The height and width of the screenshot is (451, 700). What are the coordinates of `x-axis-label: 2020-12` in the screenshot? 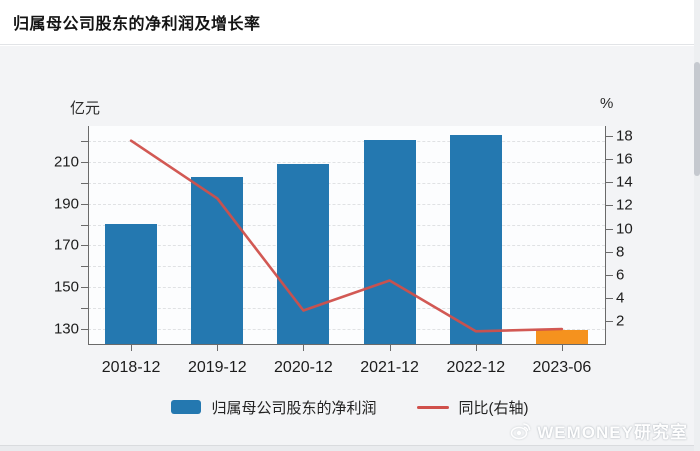 It's located at (303, 367).